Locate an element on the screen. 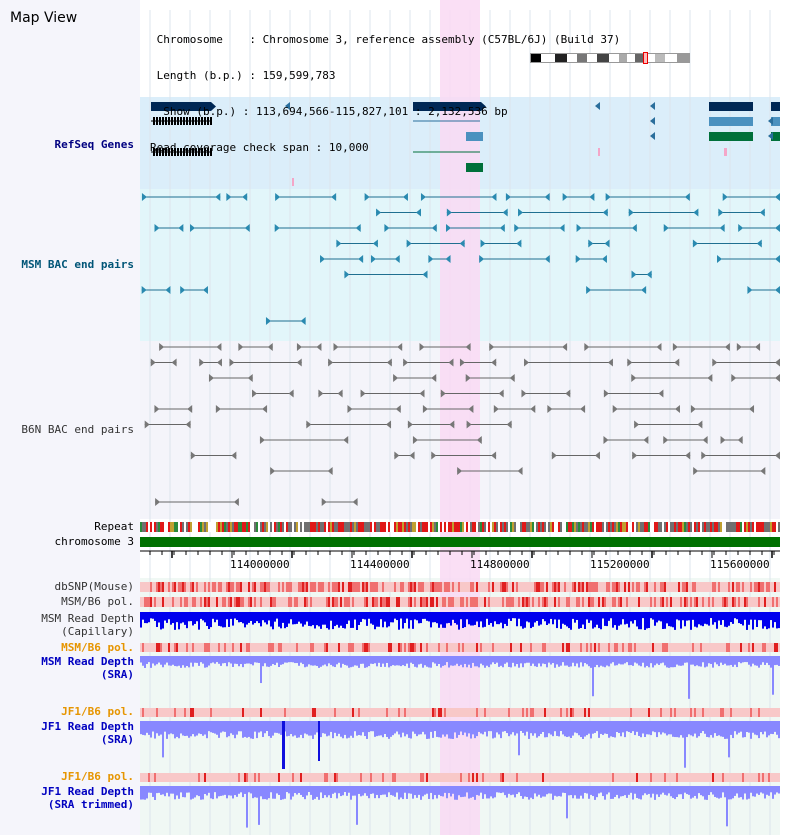  track-label-dbsnp: dbSNP(Mouse) is located at coordinates (94, 586).